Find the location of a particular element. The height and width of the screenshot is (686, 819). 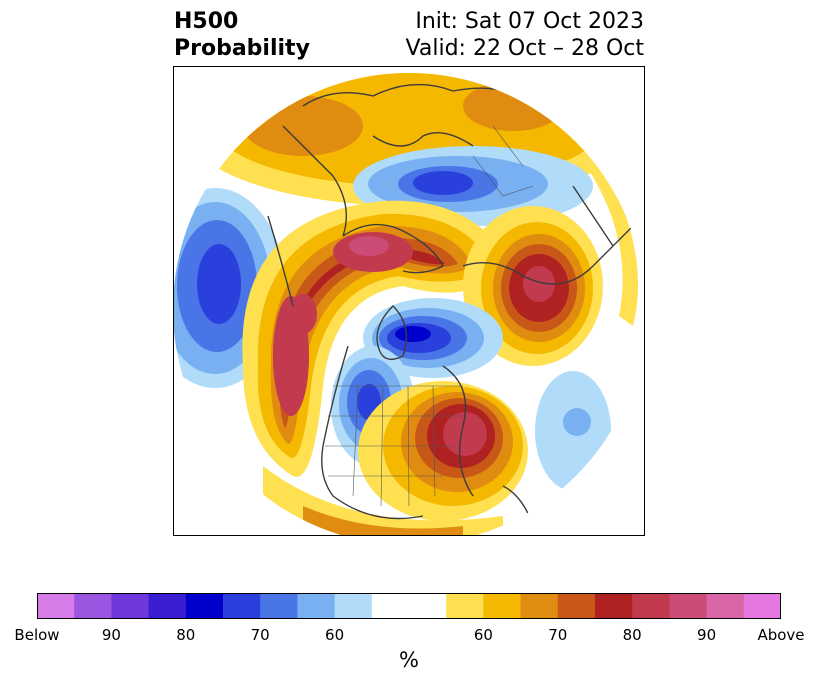

valid-range: Valid: 22 Oct – 28 Oct is located at coordinates (524, 48).